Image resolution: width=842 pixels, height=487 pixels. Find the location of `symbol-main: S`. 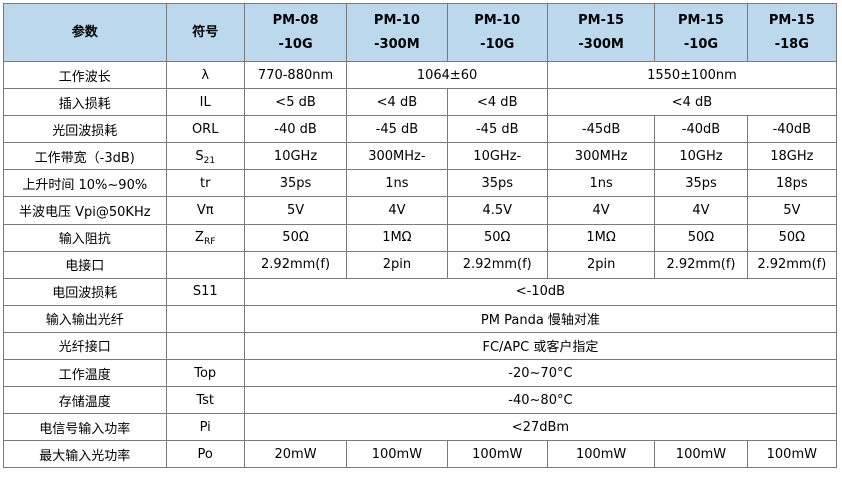

symbol-main: S is located at coordinates (199, 156).